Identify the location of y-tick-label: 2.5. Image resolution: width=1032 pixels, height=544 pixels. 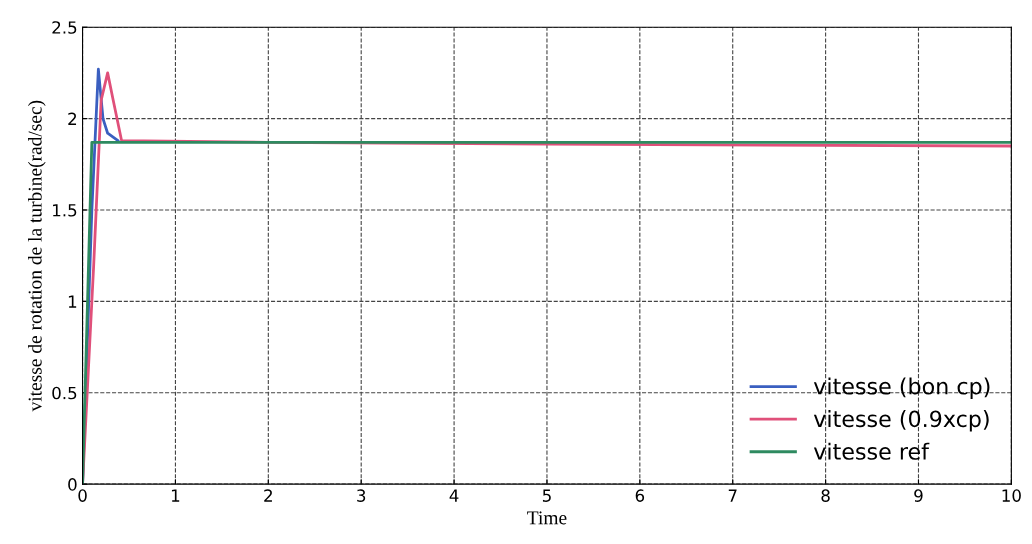
(64, 27).